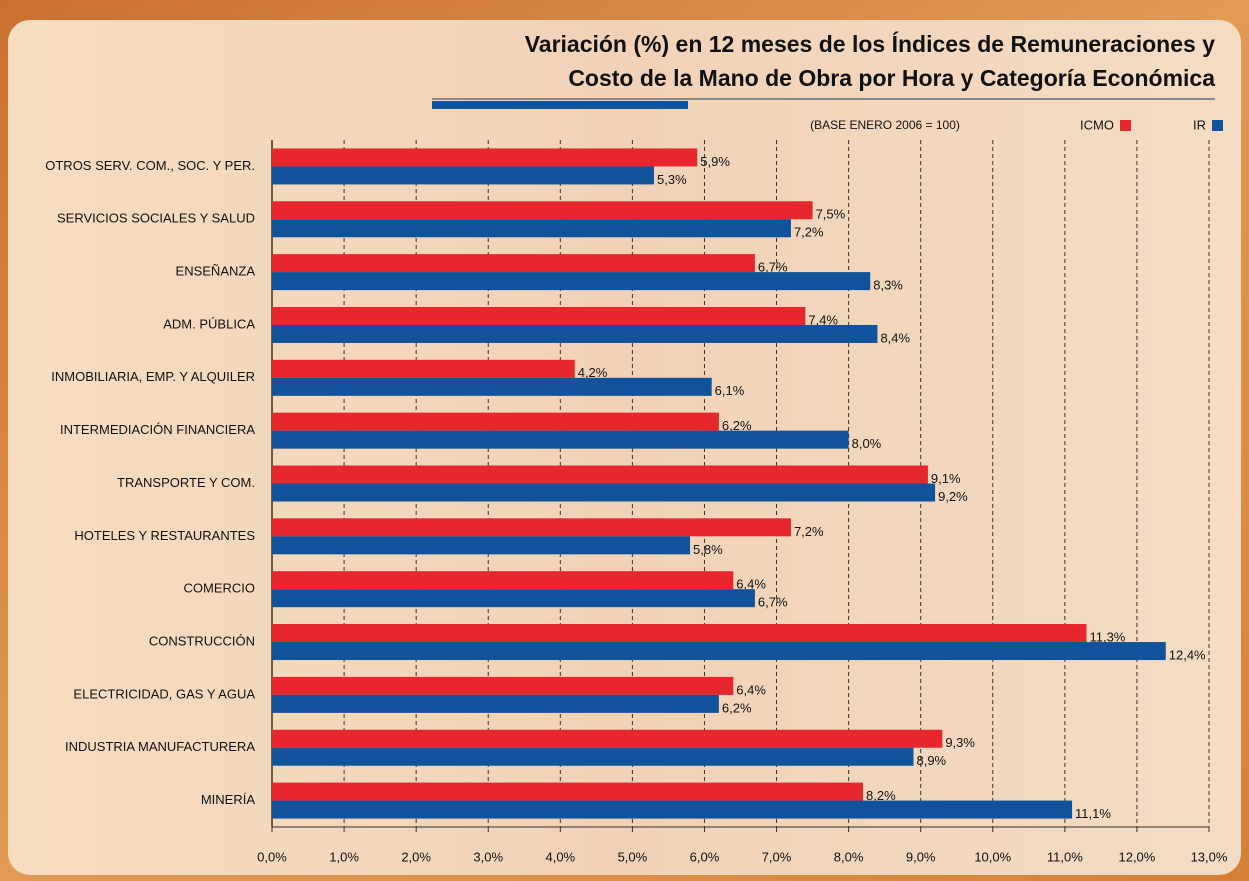  What do you see at coordinates (560, 105) in the screenshot?
I see `title-accent` at bounding box center [560, 105].